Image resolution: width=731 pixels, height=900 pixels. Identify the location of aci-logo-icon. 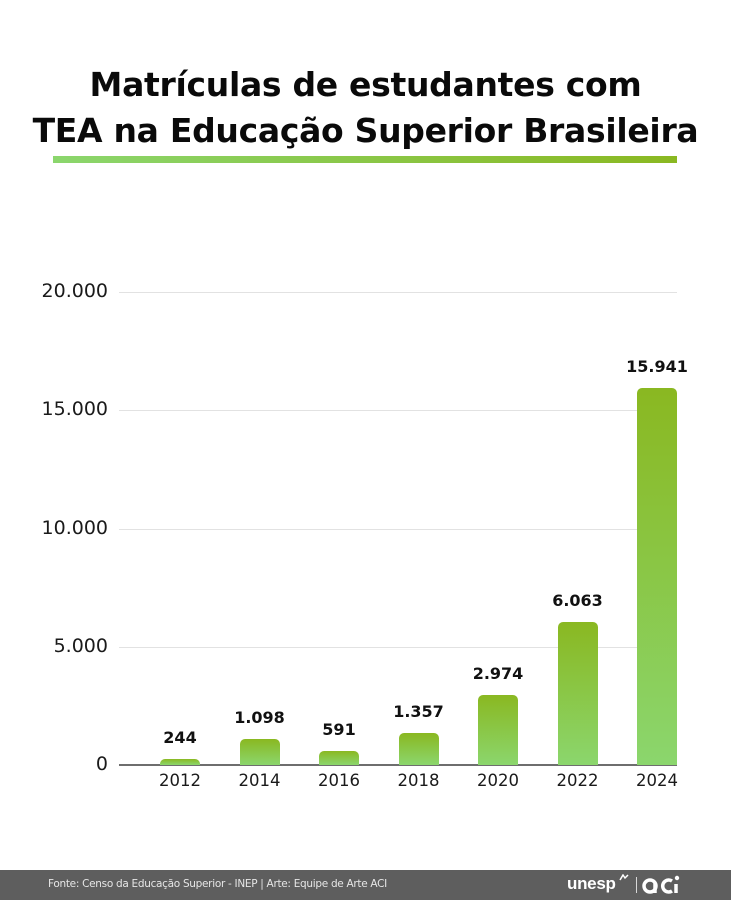
(661, 884).